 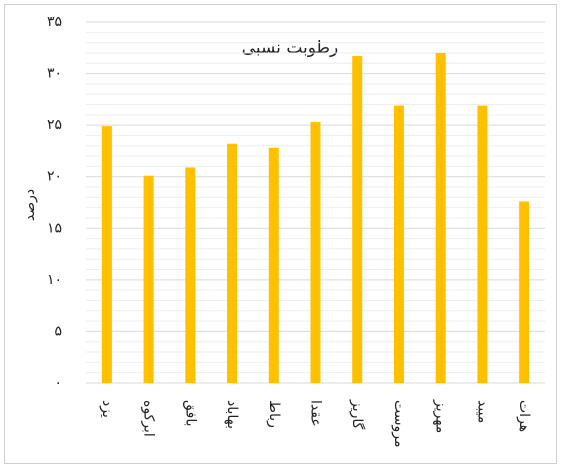 What do you see at coordinates (316, 413) in the screenshot?
I see `x-tick-label: عقدا` at bounding box center [316, 413].